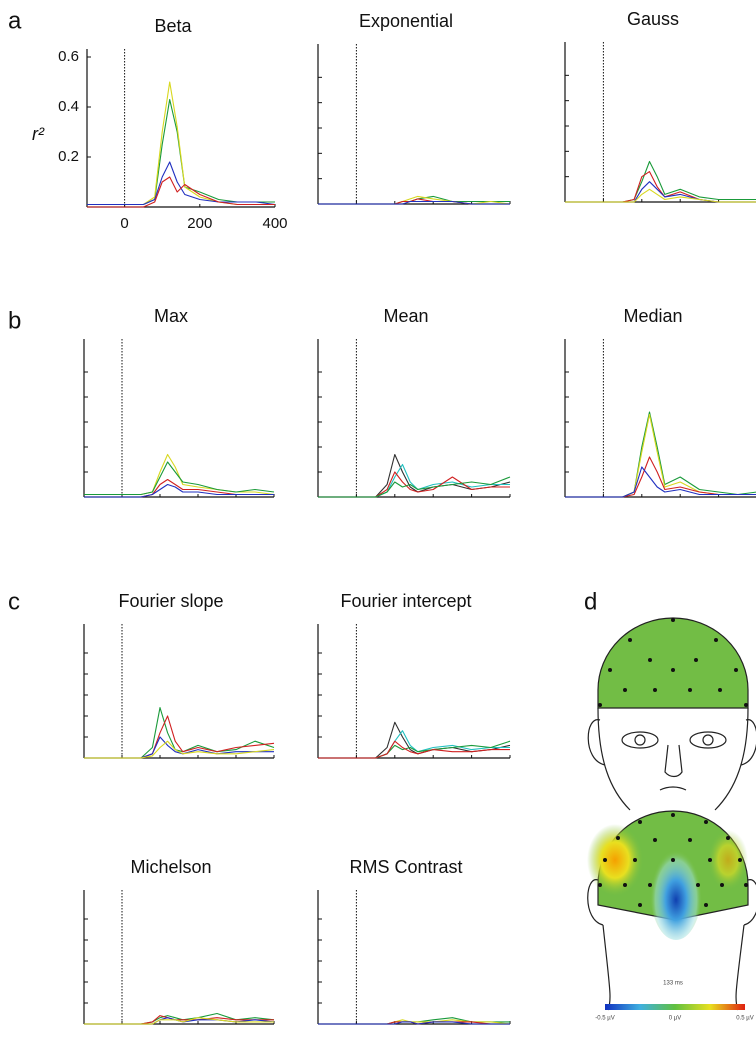  What do you see at coordinates (124, 223) in the screenshot?
I see `x-tick-label: 0` at bounding box center [124, 223].